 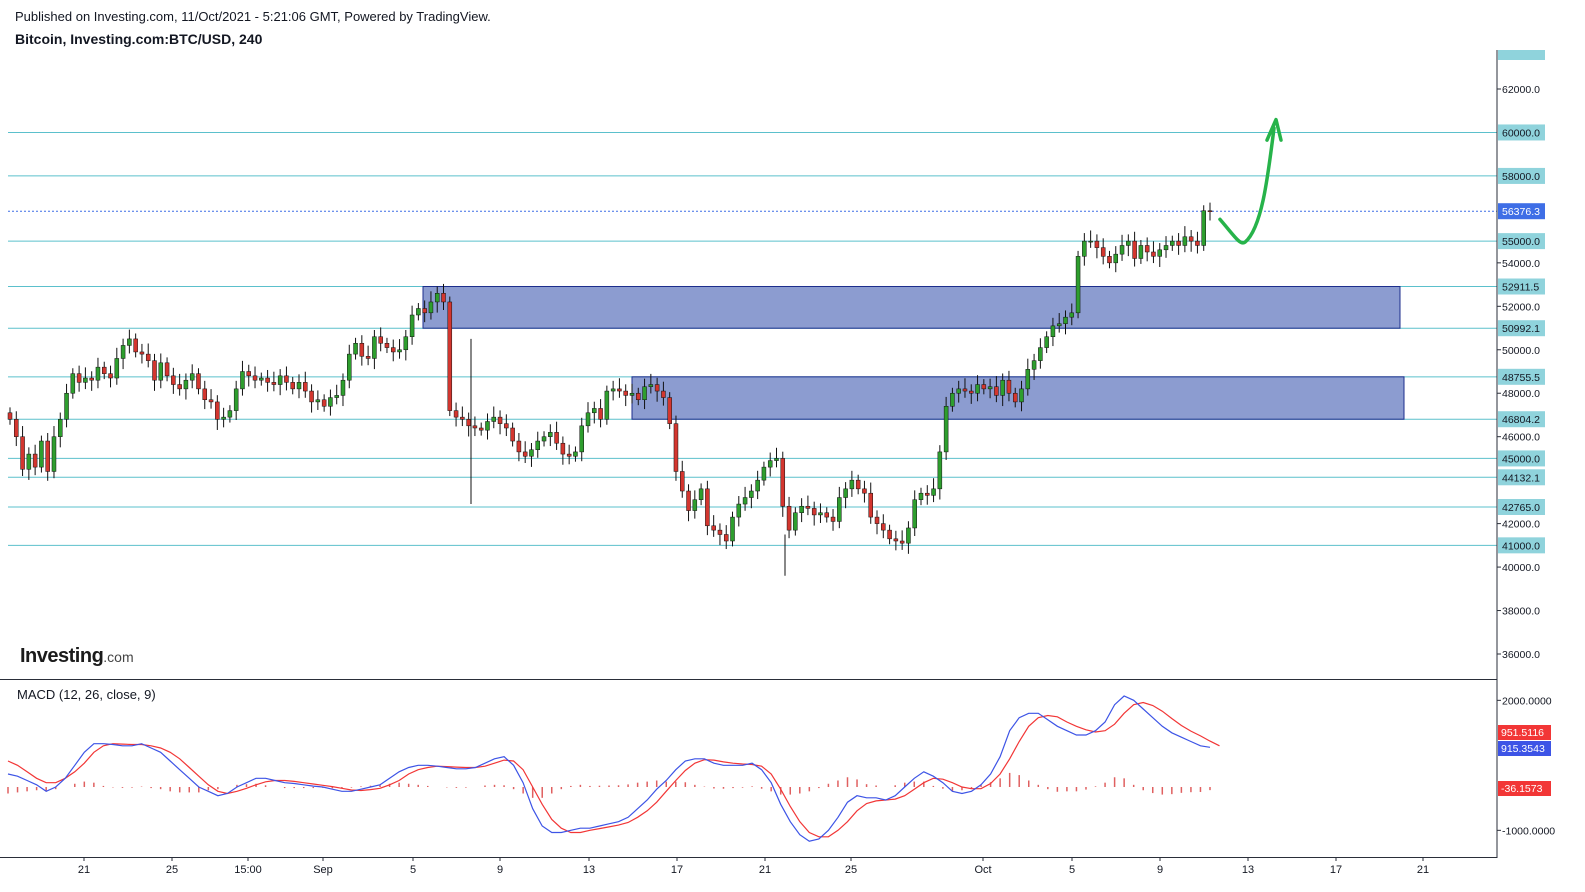 I want to click on macd-tick-label: -1000.0000, so click(x=1528, y=831).